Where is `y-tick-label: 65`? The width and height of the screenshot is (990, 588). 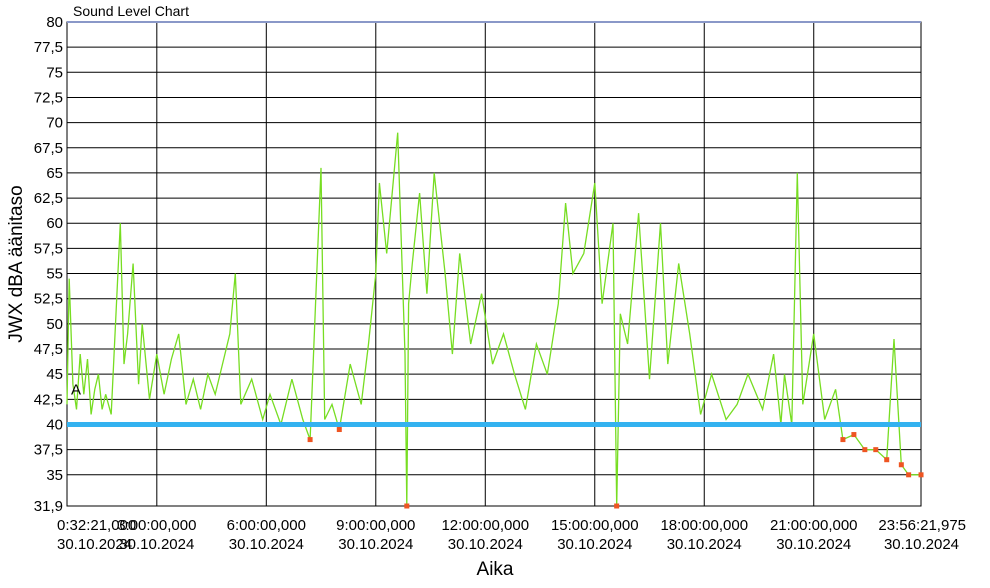
y-tick-label: 65 is located at coordinates (54, 173).